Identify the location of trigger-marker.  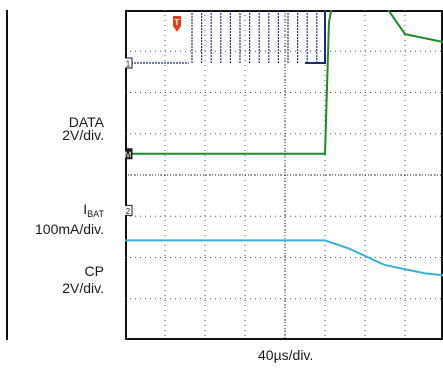
(177, 24).